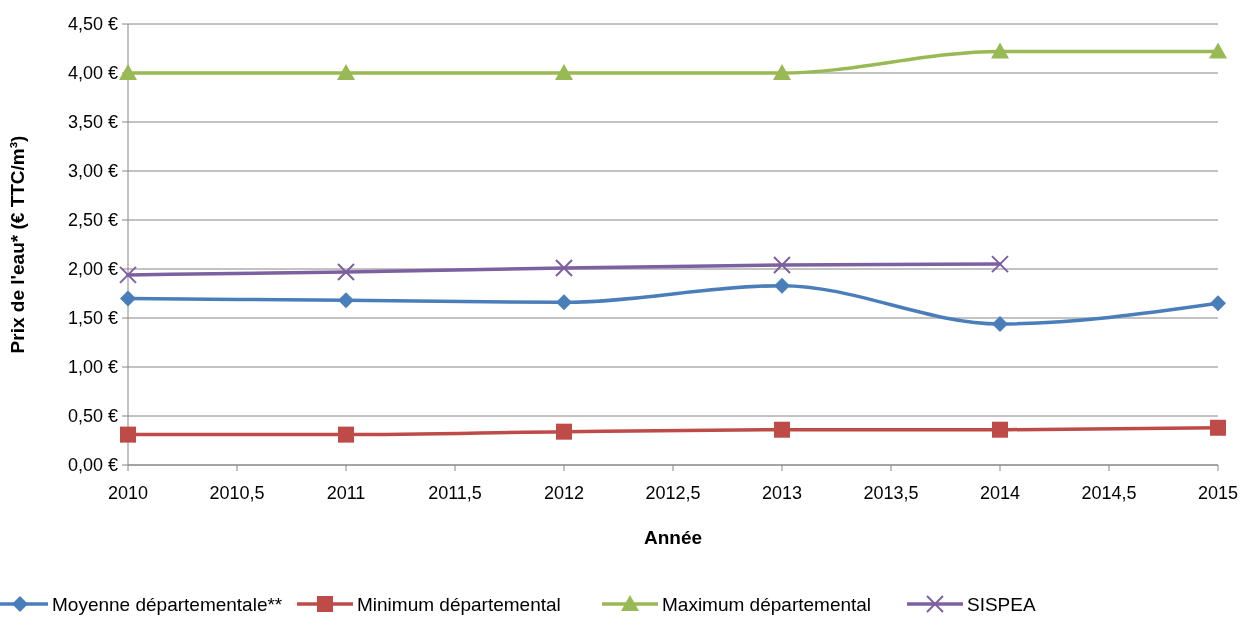 The width and height of the screenshot is (1244, 618). I want to click on legend-label: Minimum départemental, so click(459, 604).